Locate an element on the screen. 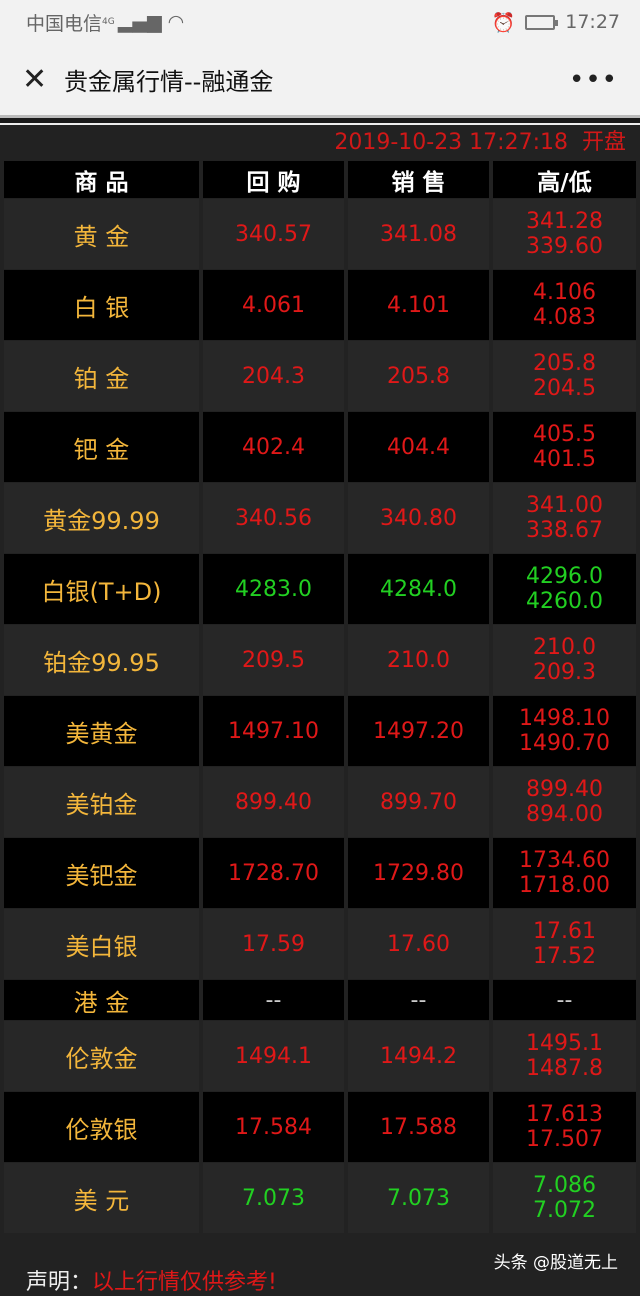  close-icon: ✕ is located at coordinates (35, 79).